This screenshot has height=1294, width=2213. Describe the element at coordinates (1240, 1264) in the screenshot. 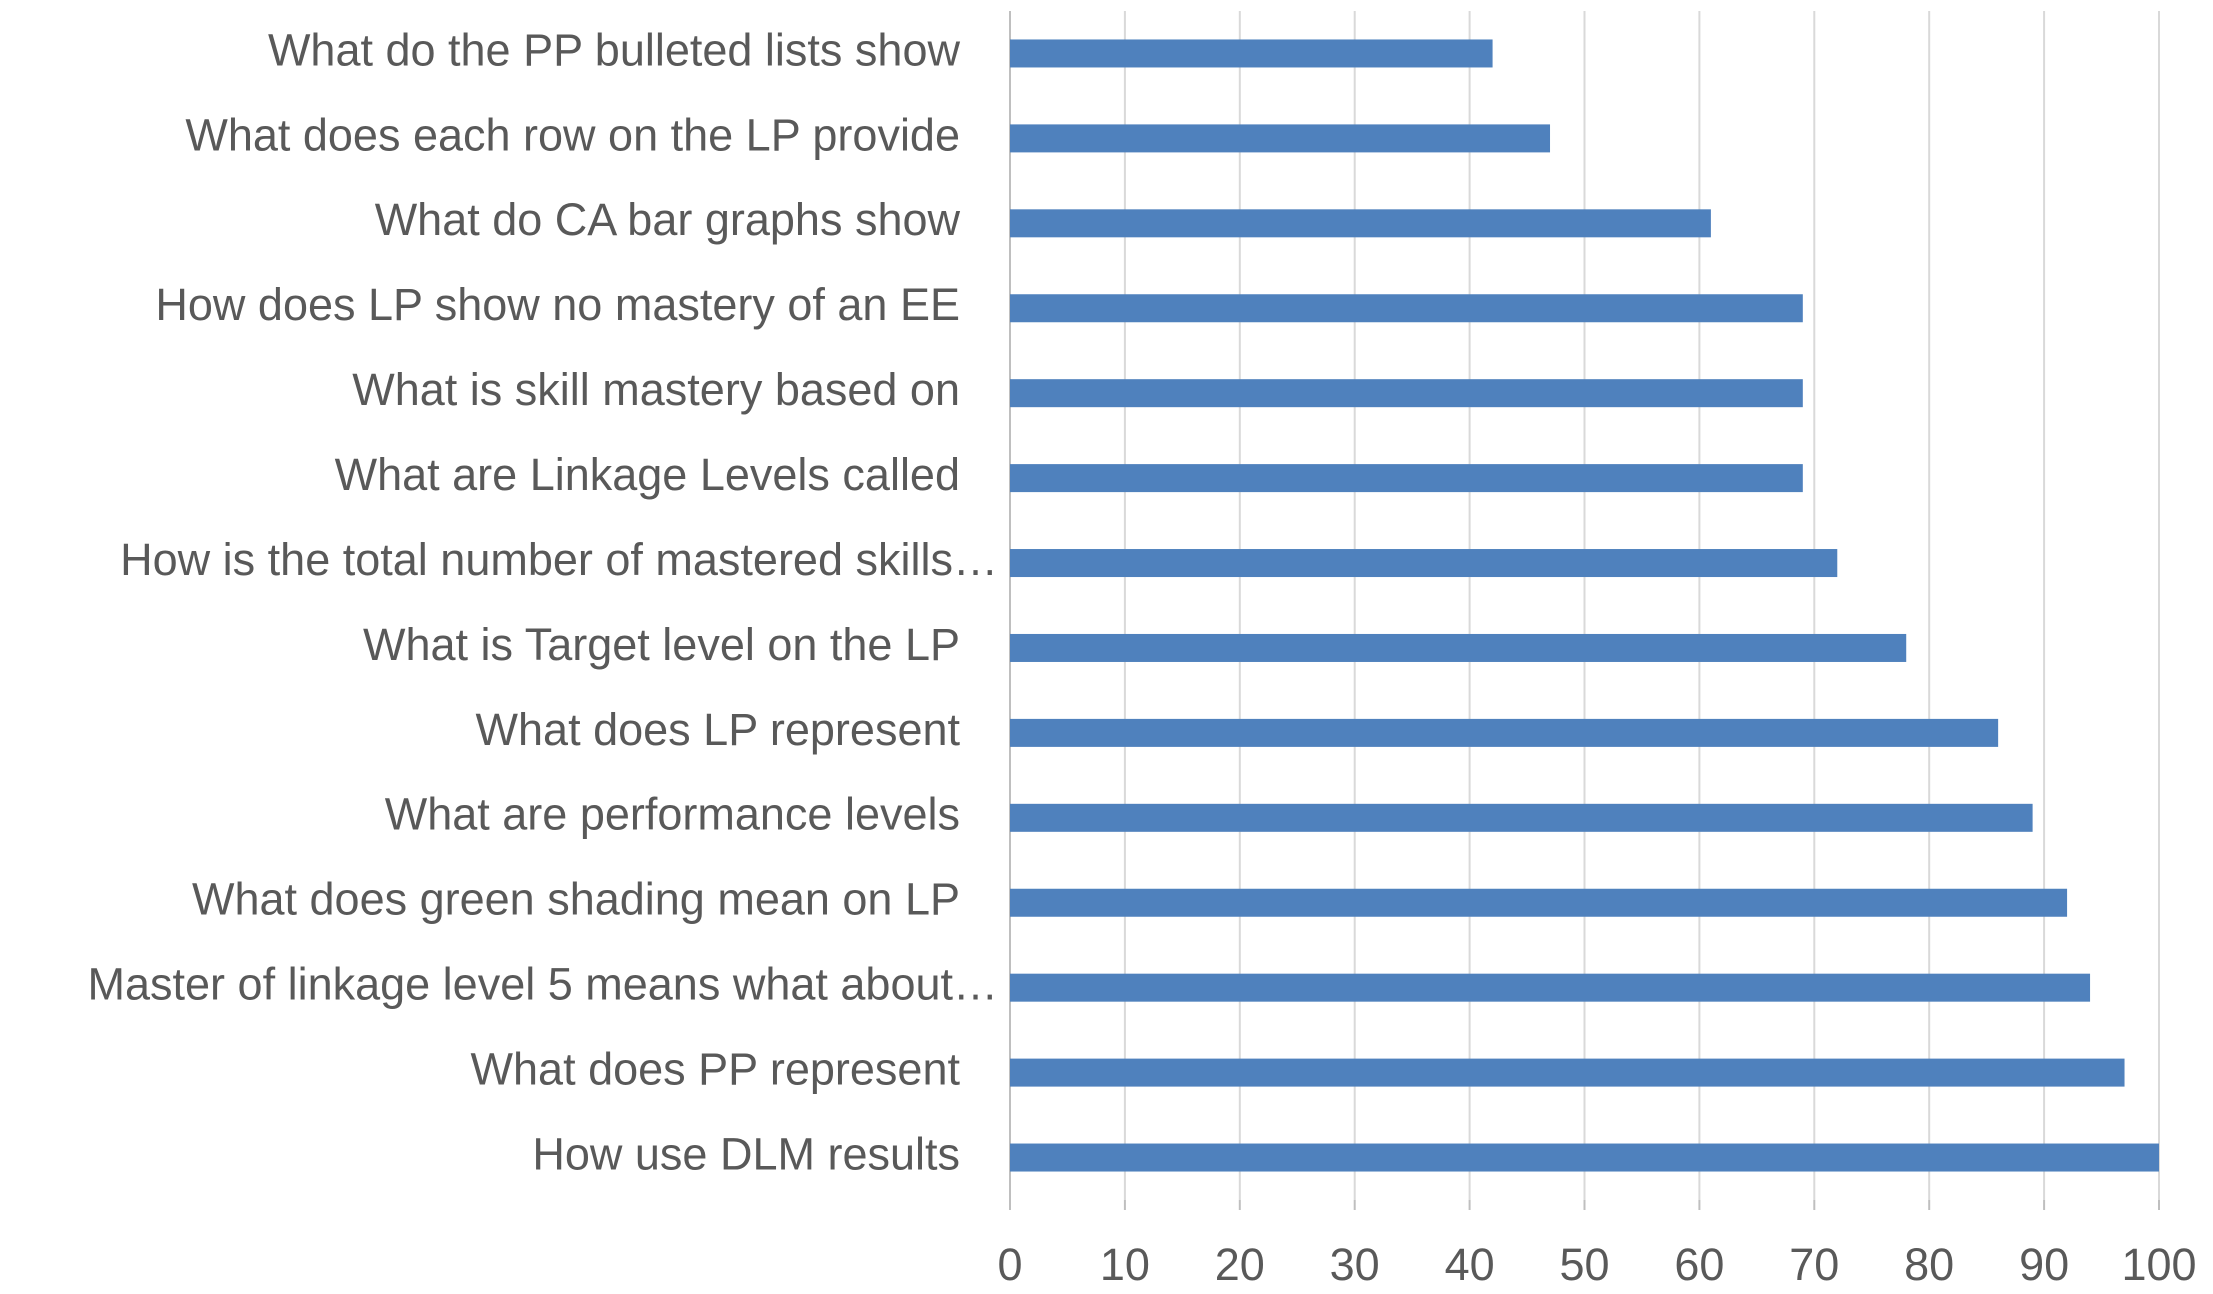

I see `x-tick-label: 20` at that location.